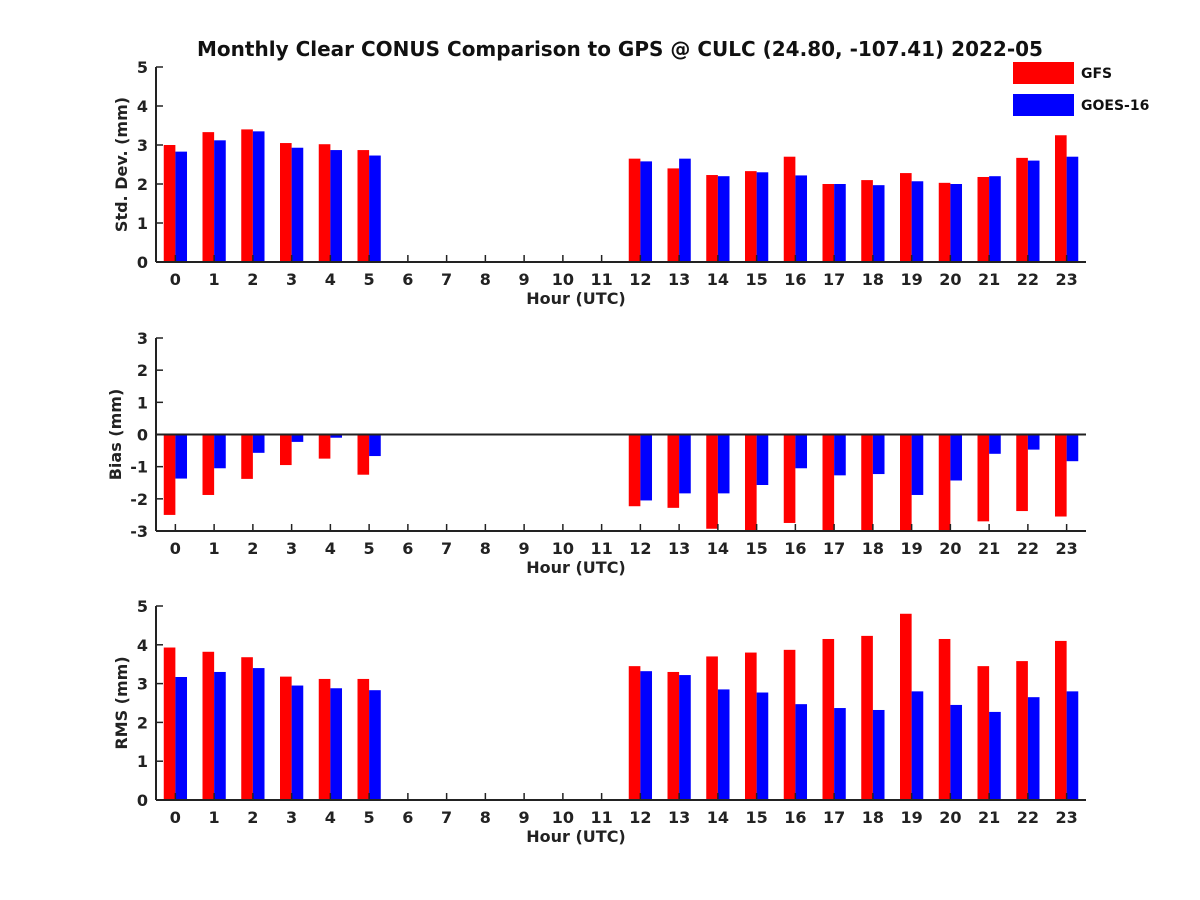 The width and height of the screenshot is (1200, 900). What do you see at coordinates (1043, 73) in the screenshot?
I see `legend-swatch-gfs` at bounding box center [1043, 73].